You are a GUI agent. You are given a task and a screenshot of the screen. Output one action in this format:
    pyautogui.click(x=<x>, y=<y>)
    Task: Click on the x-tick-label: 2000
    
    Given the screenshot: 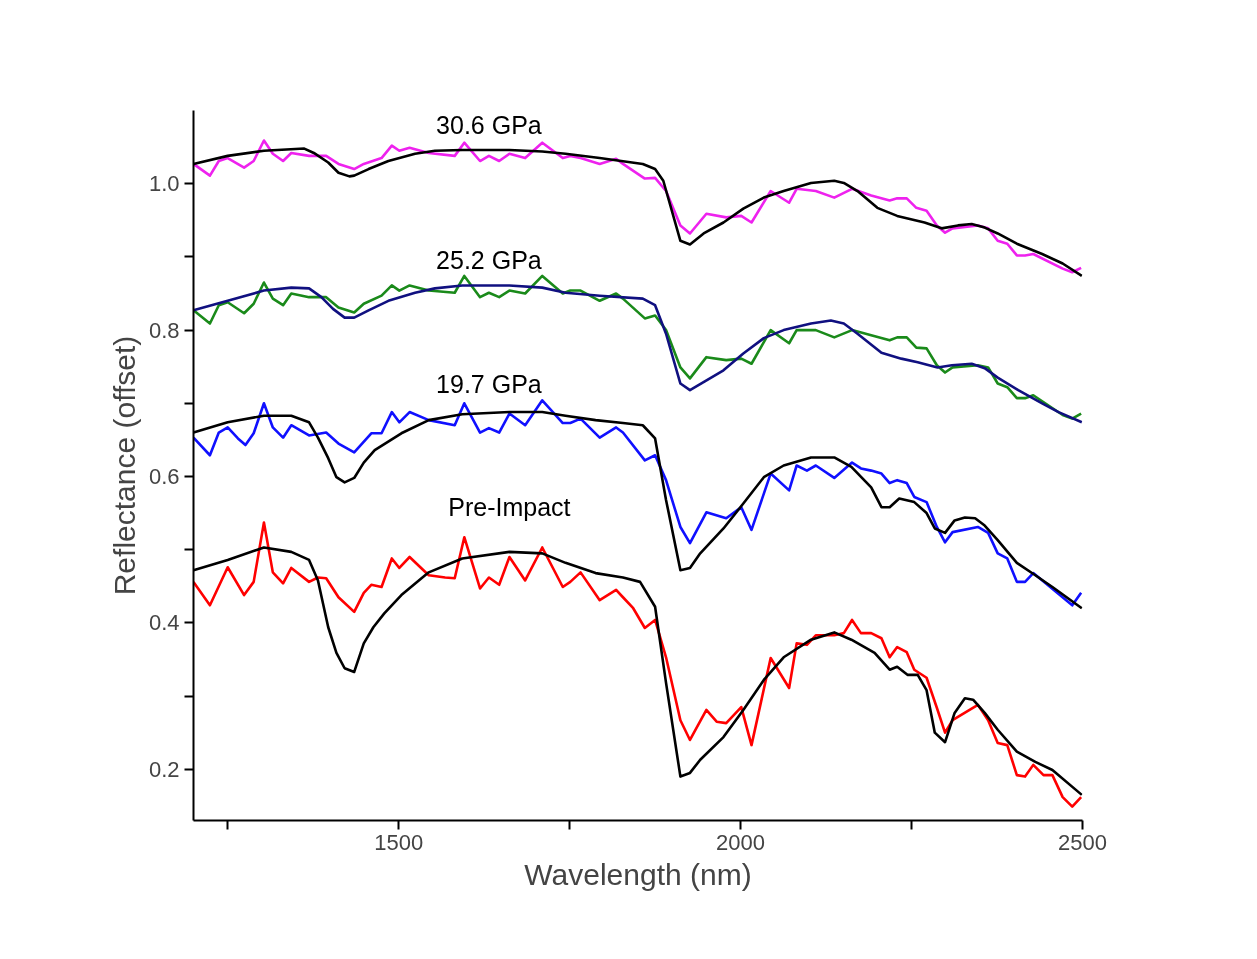 What is the action you would take?
    pyautogui.click(x=741, y=842)
    